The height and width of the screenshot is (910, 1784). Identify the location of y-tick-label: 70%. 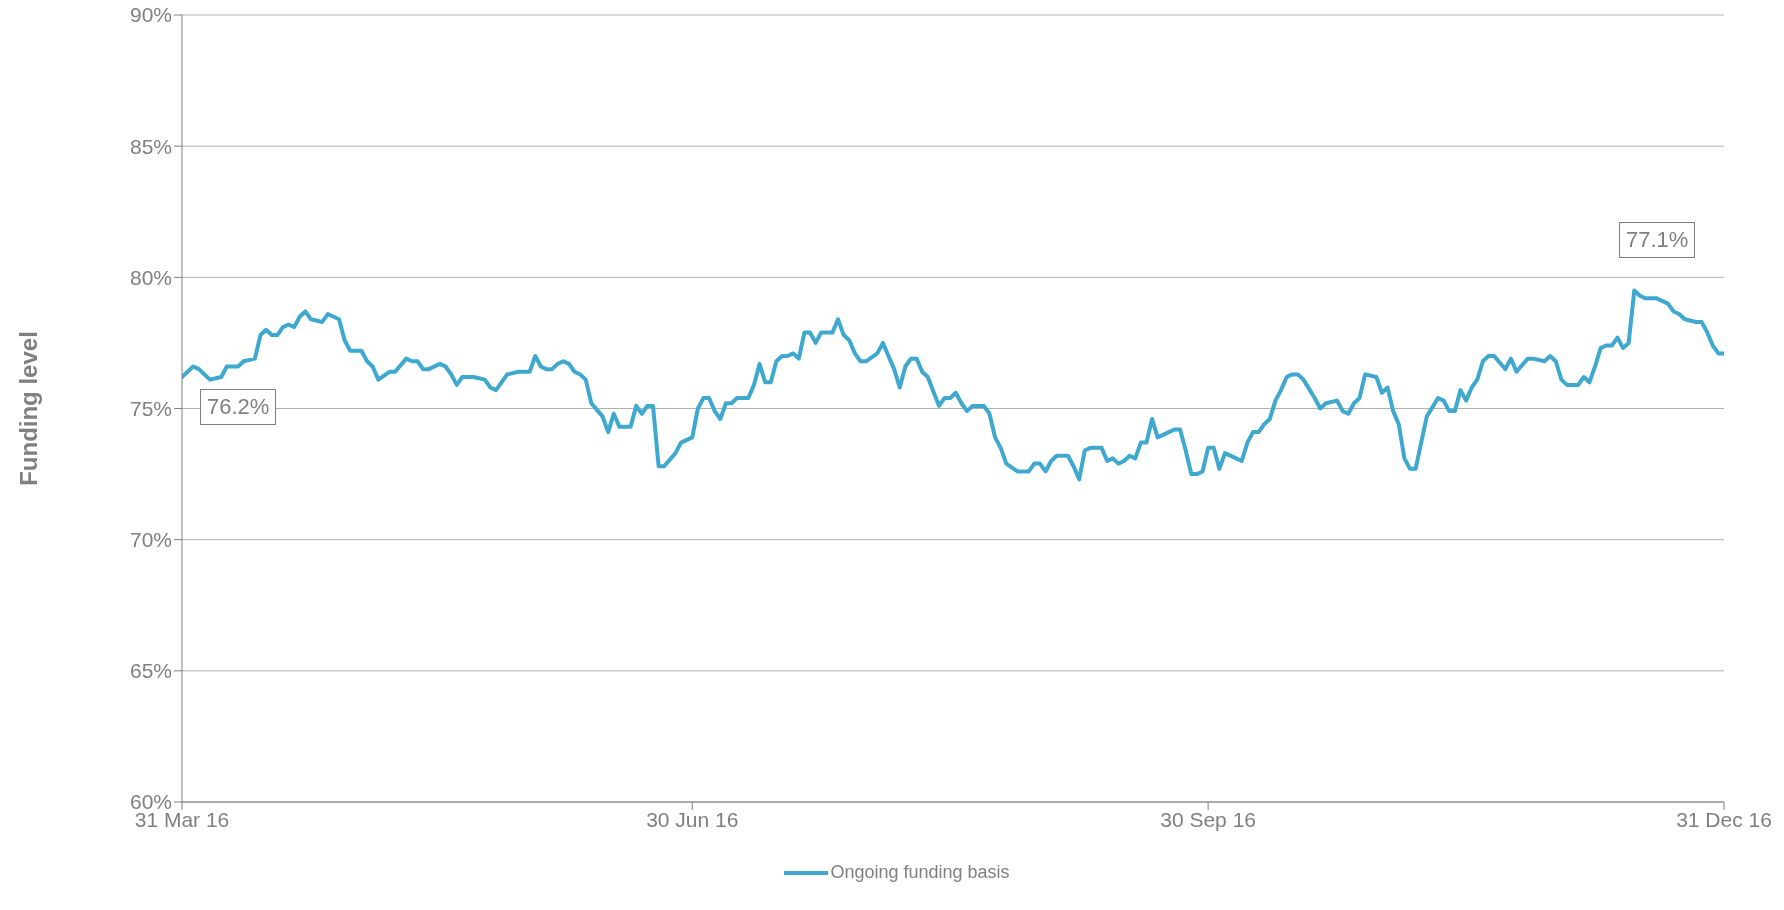
(150, 540).